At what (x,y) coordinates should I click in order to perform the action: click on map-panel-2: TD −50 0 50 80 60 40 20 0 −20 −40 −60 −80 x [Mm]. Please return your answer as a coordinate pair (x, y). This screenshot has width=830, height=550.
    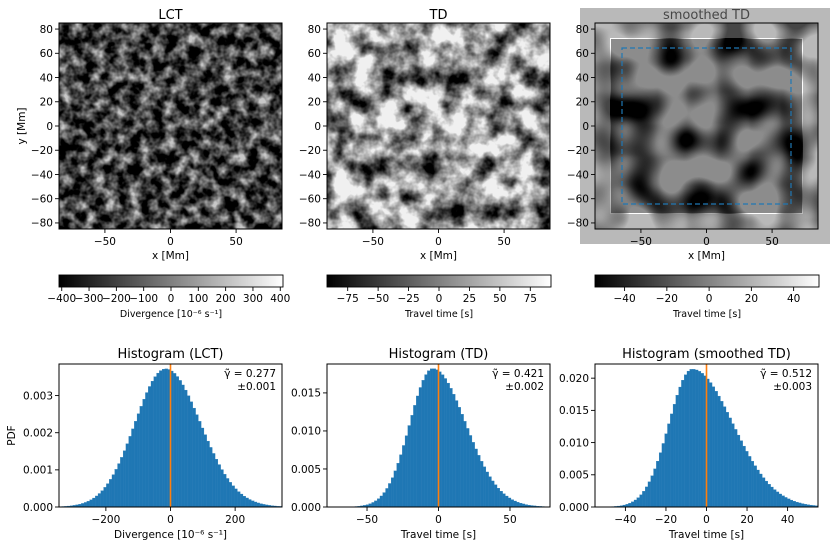
    Looking at the image, I should click on (425, 135).